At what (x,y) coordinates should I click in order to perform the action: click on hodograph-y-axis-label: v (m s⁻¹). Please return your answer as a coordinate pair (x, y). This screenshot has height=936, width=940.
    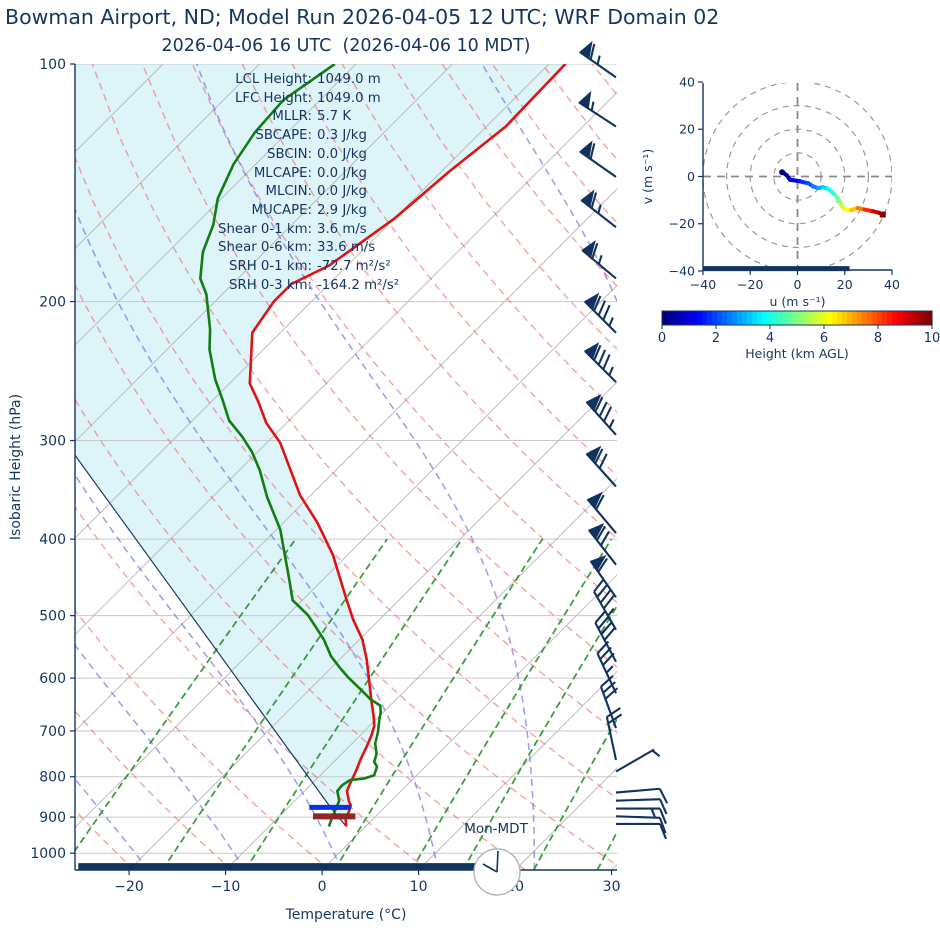
    Looking at the image, I should click on (647, 176).